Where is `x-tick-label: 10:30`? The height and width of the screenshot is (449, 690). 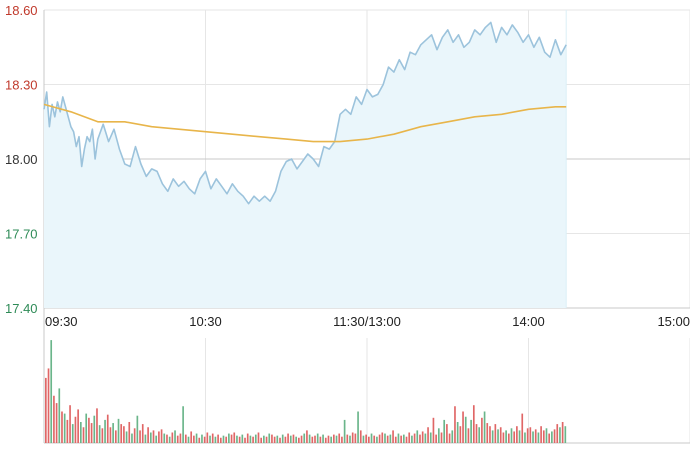 x-tick-label: 10:30 is located at coordinates (205, 321).